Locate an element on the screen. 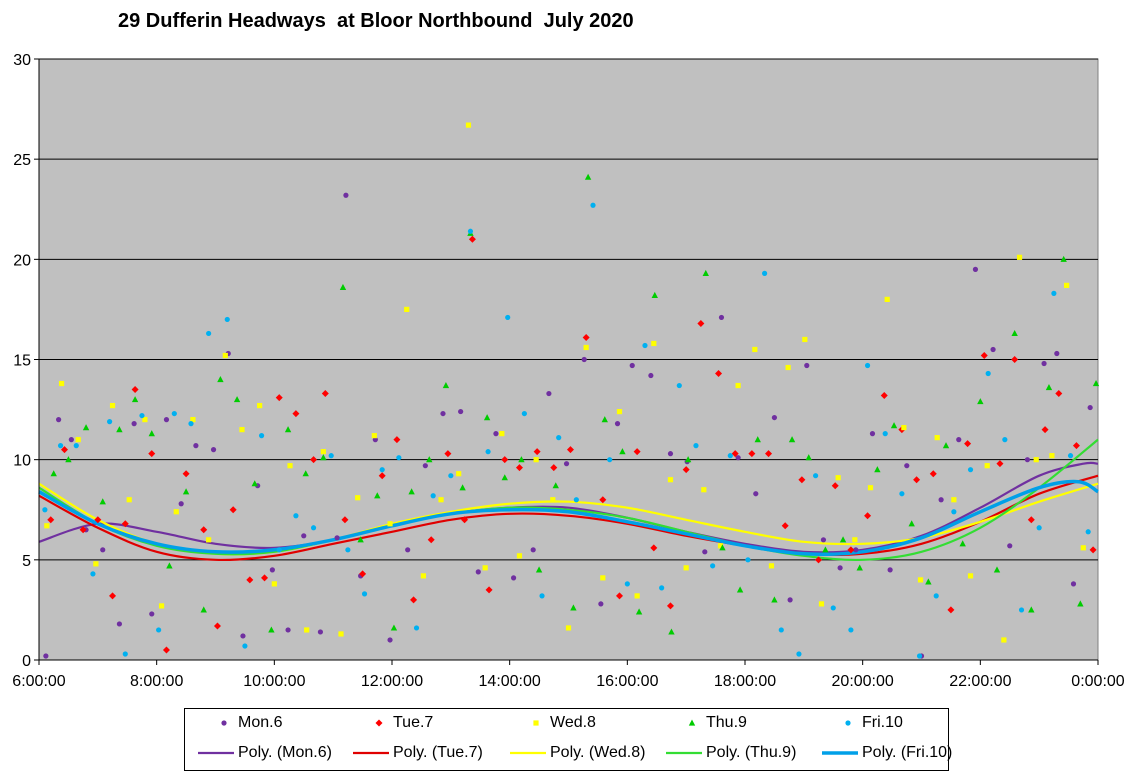  x-tick-label: 20:00:00 is located at coordinates (863, 681).